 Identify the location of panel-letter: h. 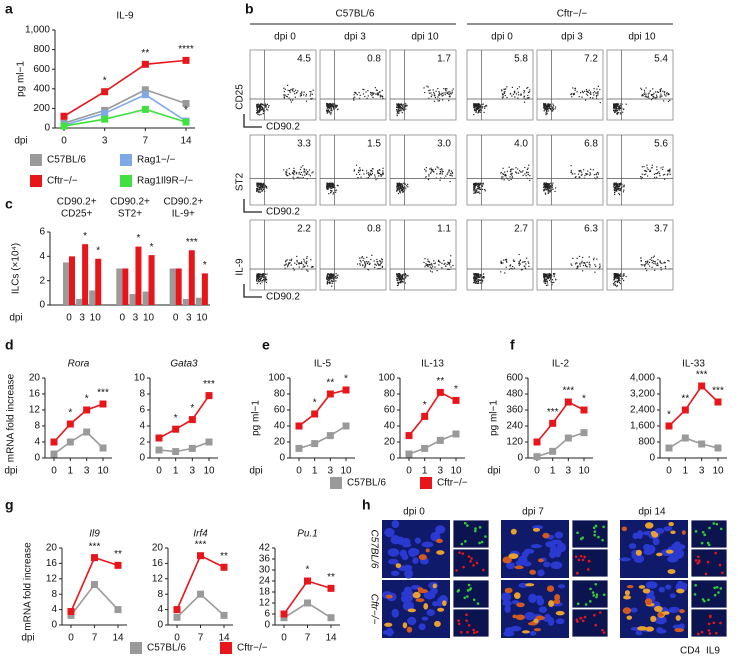
(366, 505).